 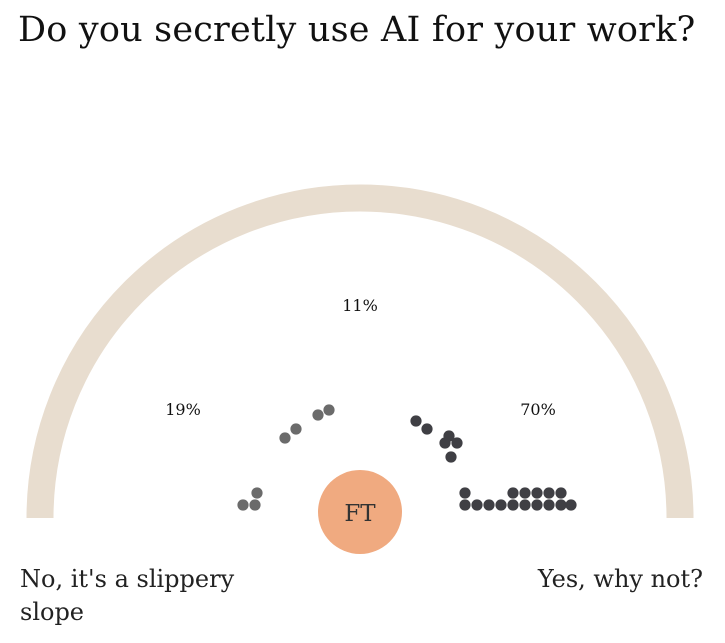 What do you see at coordinates (360, 305) in the screenshot?
I see `value-label-unsure: 11%` at bounding box center [360, 305].